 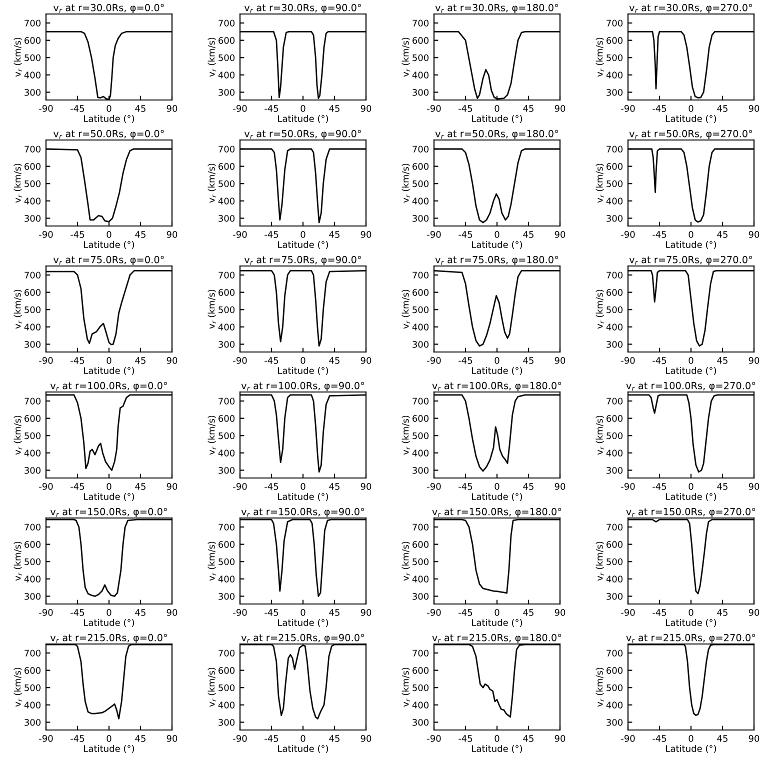 What do you see at coordinates (108, 9) in the screenshot?
I see `chart-title: v$_{r}$ at r=30.0Rs, φ=0.0°` at bounding box center [108, 9].